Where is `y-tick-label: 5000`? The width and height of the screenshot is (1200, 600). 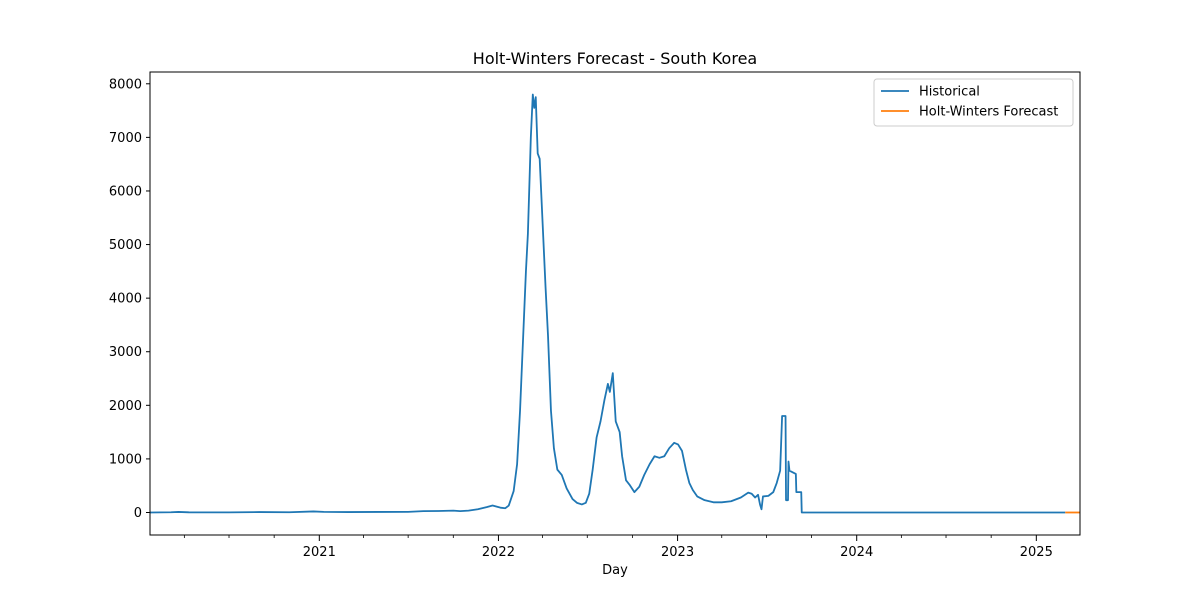 y-tick-label: 5000 is located at coordinates (125, 245).